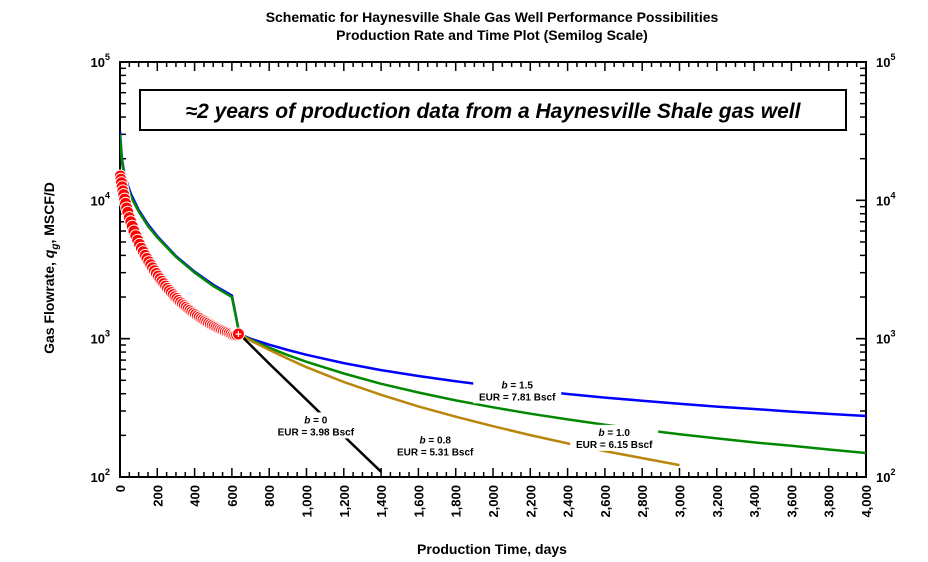 This screenshot has width=928, height=562. What do you see at coordinates (120, 488) in the screenshot?
I see `x-tick-label: 0` at bounding box center [120, 488].